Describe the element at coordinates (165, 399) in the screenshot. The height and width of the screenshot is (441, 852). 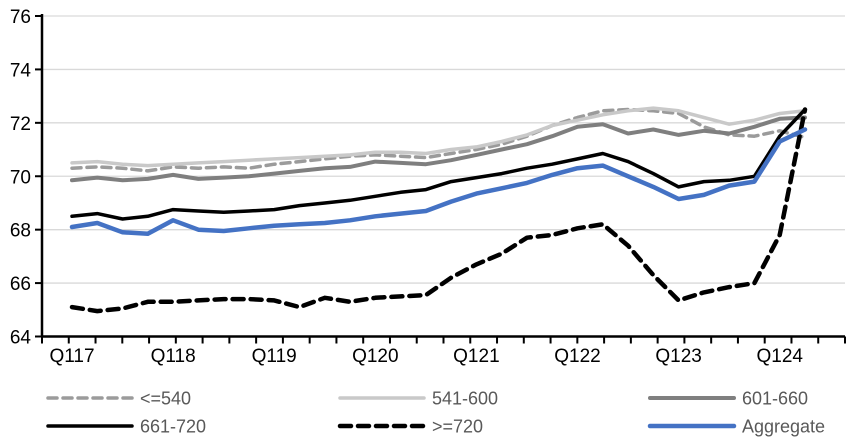
I see `legend-label: <=540` at that location.